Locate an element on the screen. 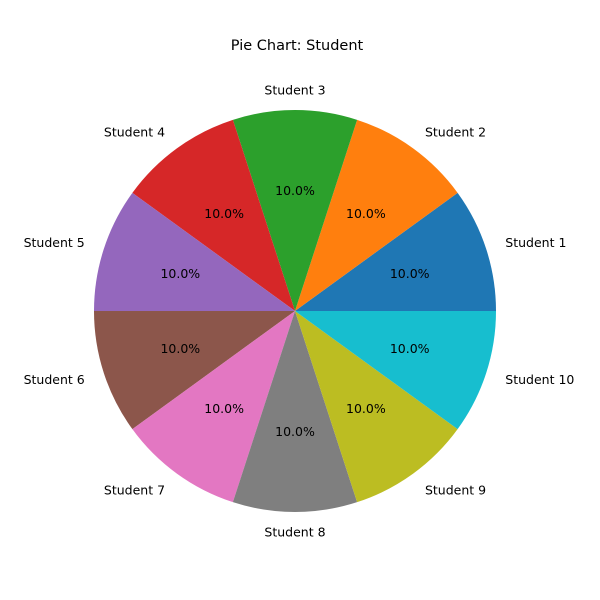 The height and width of the screenshot is (600, 600). percent-label-6: 10.0% is located at coordinates (180, 348).